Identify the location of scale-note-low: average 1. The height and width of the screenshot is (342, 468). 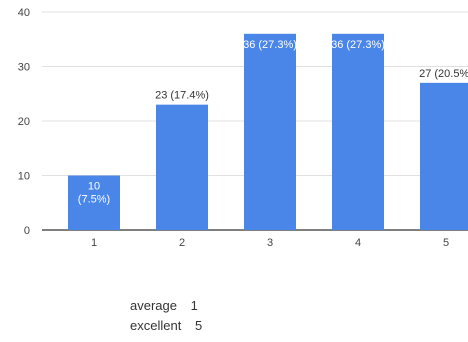
(164, 305).